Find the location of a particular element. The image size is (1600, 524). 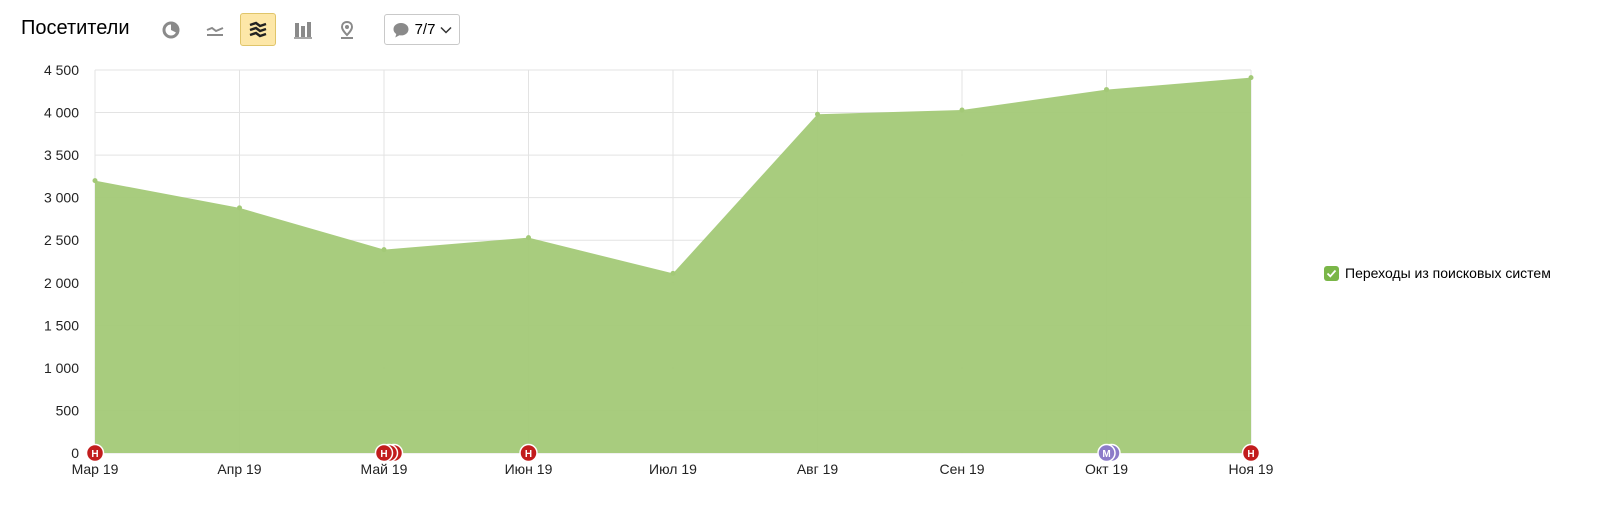

line-chart-button is located at coordinates (215, 29).